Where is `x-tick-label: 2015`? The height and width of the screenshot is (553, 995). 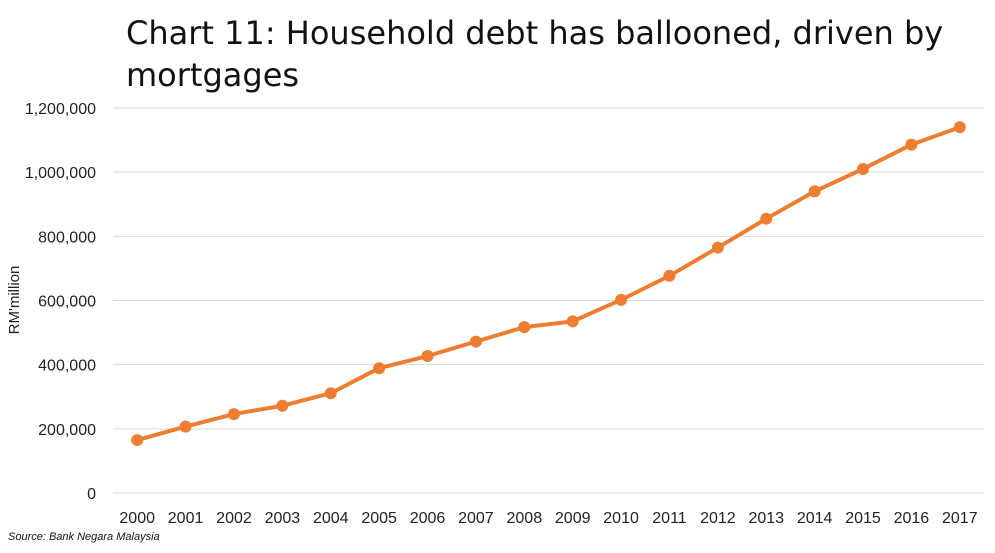 x-tick-label: 2015 is located at coordinates (863, 518).